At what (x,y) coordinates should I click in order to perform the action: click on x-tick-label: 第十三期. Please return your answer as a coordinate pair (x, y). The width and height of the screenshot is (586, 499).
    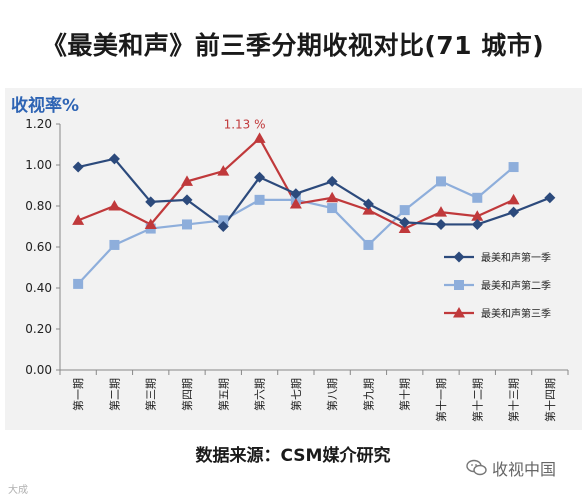
    Looking at the image, I should click on (514, 400).